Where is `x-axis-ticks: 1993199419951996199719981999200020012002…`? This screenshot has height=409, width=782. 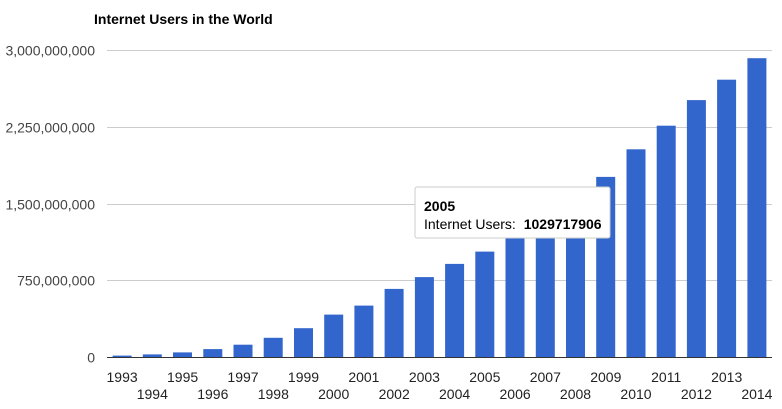 x-axis-ticks: 1993199419951996199719981999200020012002… is located at coordinates (440, 385).